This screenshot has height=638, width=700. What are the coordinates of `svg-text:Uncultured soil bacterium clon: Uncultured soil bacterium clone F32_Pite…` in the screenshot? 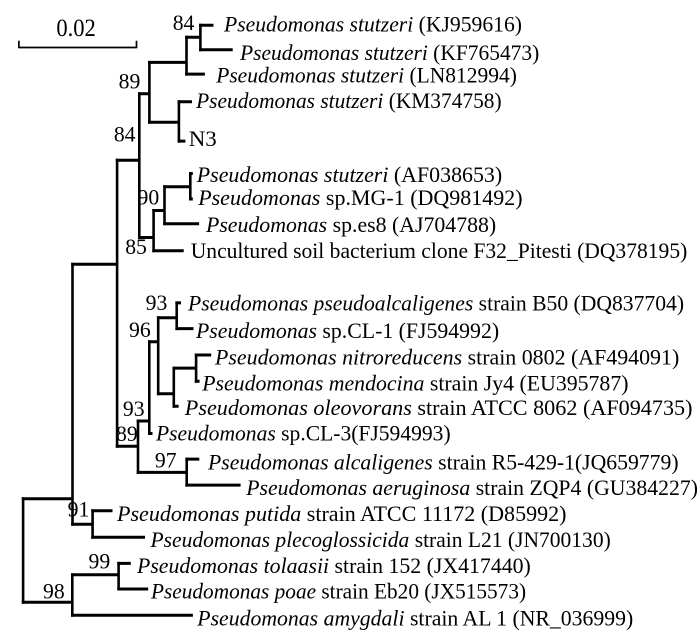 It's located at (439, 251).